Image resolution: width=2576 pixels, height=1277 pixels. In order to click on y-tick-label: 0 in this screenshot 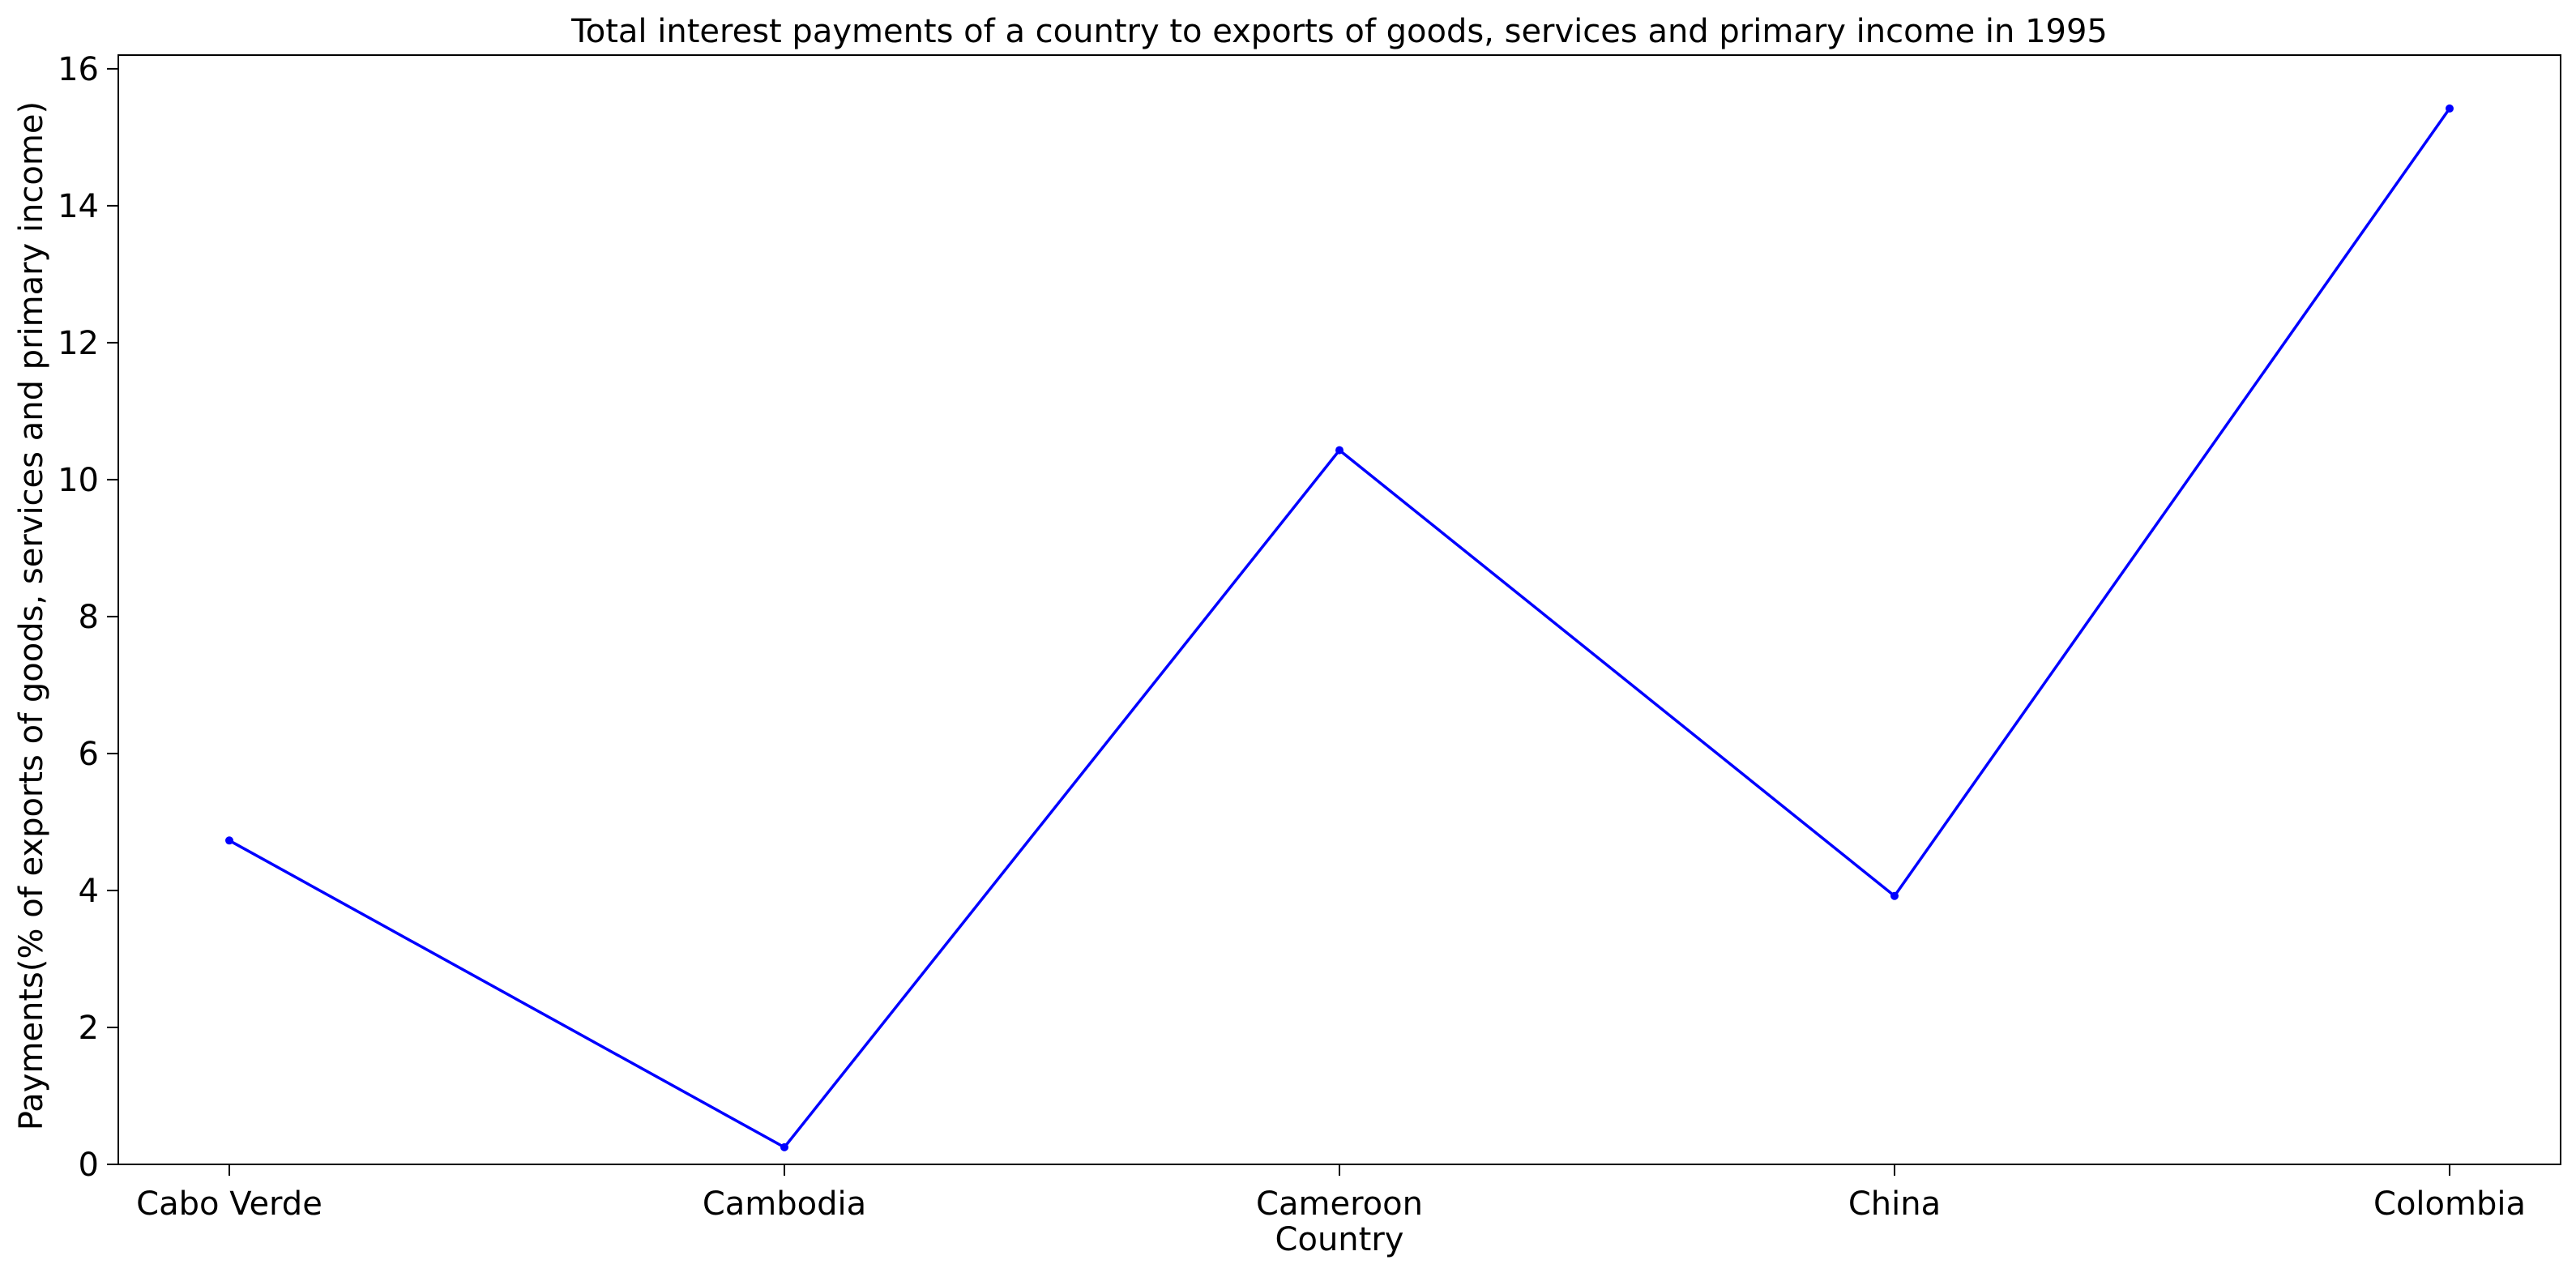, I will do `click(89, 1165)`.